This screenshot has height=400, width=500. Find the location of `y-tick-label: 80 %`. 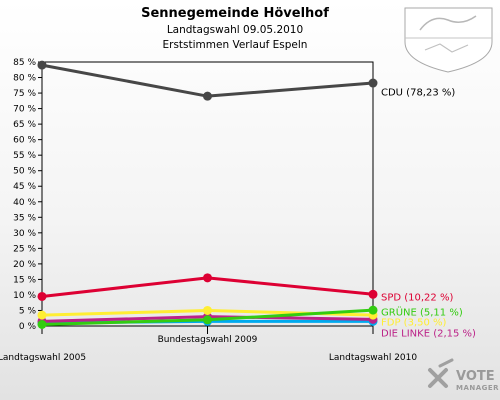

y-tick-label: 80 % is located at coordinates (24, 79).